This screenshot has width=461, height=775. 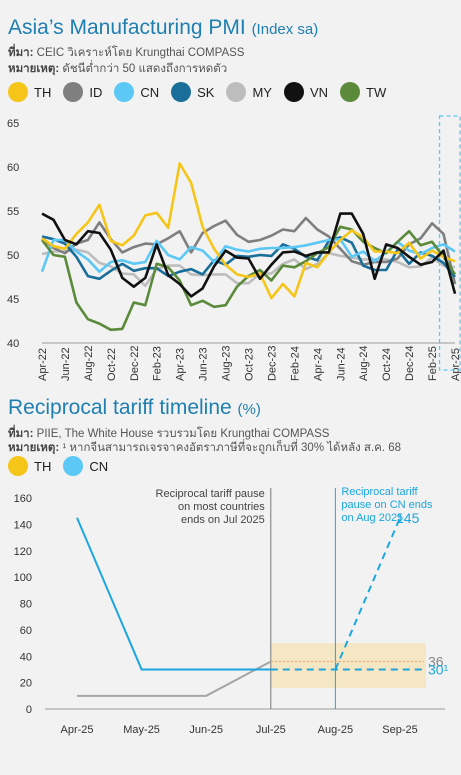 I want to click on legend-label-tw: TW, so click(x=376, y=92).